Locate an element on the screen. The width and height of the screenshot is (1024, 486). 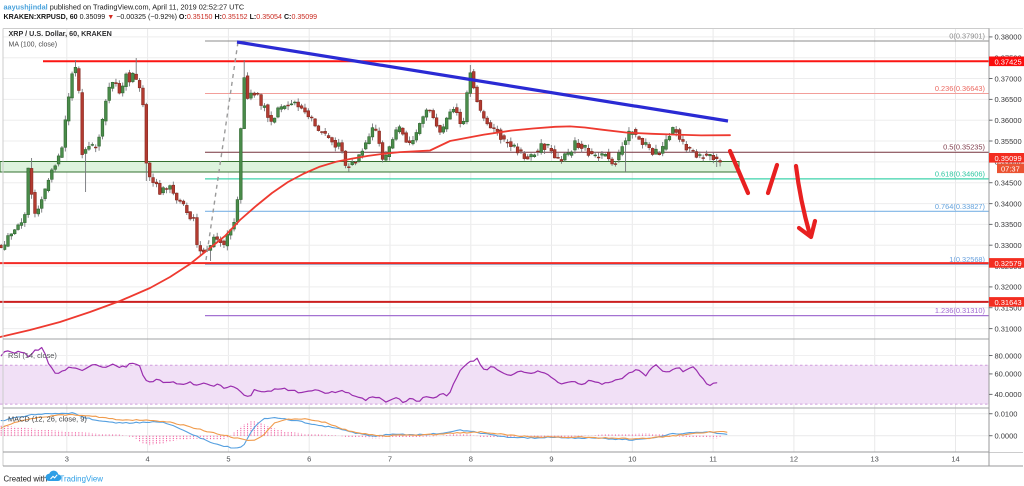
svg-text: TradingView is located at coordinates (82, 479).